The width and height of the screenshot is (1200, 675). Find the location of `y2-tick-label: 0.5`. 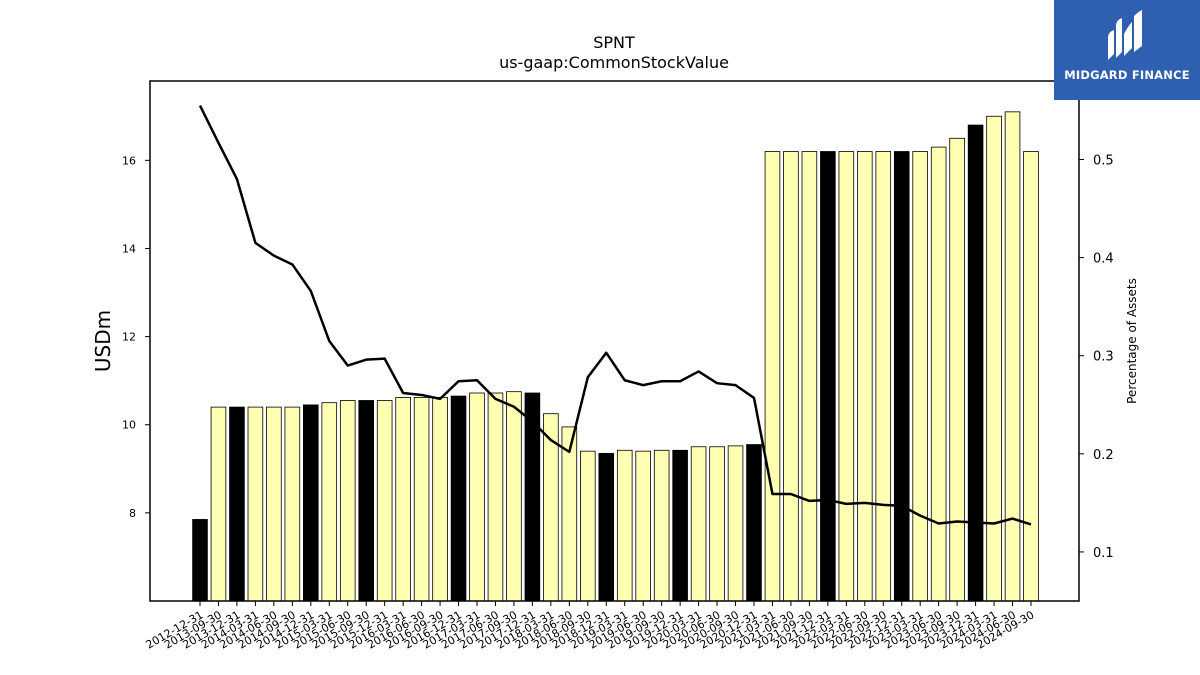

y2-tick-label: 0.5 is located at coordinates (1103, 160).